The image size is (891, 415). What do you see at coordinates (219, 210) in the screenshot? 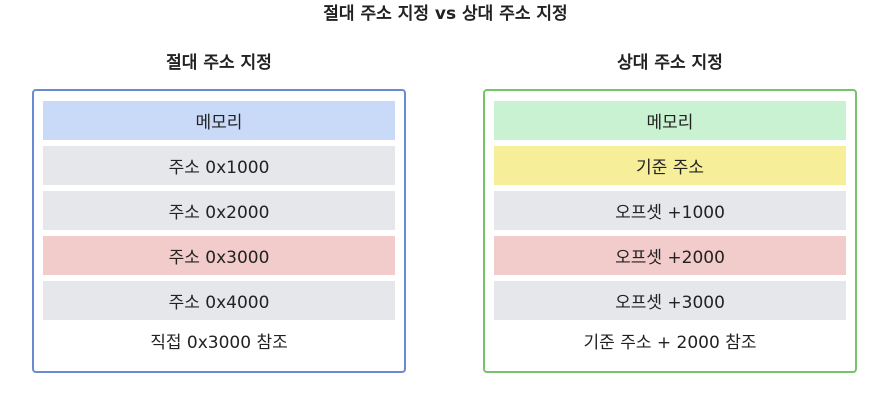
I see `address-box: 주소 0x2000` at bounding box center [219, 210].